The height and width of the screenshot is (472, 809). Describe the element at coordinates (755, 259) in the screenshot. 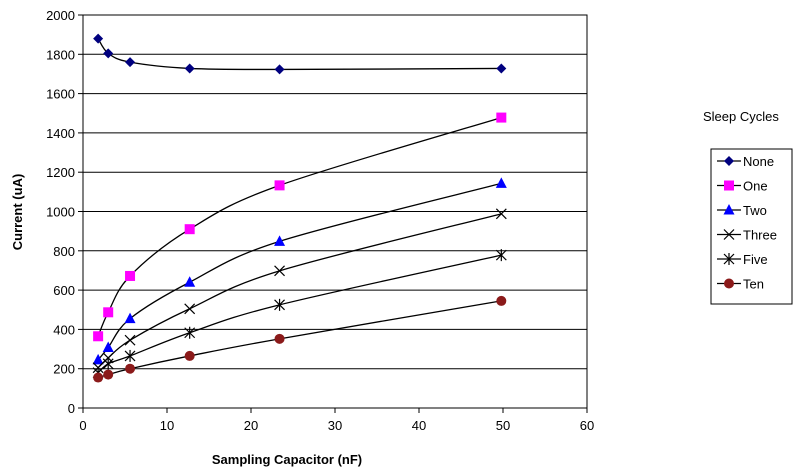

I see `legend-label: Five` at that location.